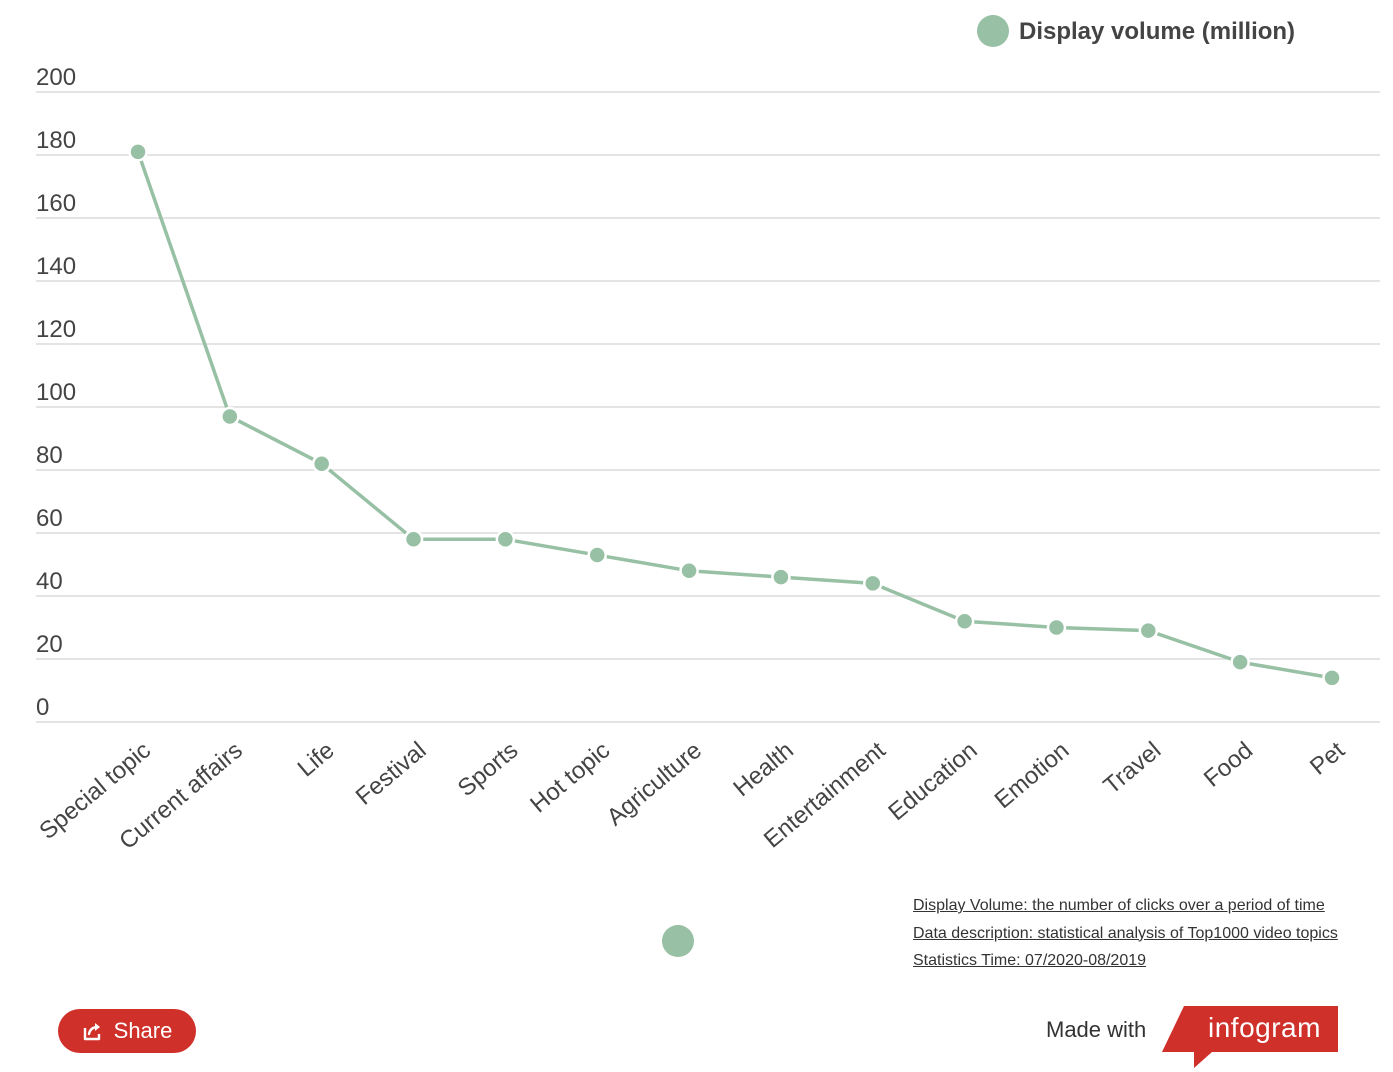  Describe the element at coordinates (56, 266) in the screenshot. I see `y-tick-label: 140` at that location.